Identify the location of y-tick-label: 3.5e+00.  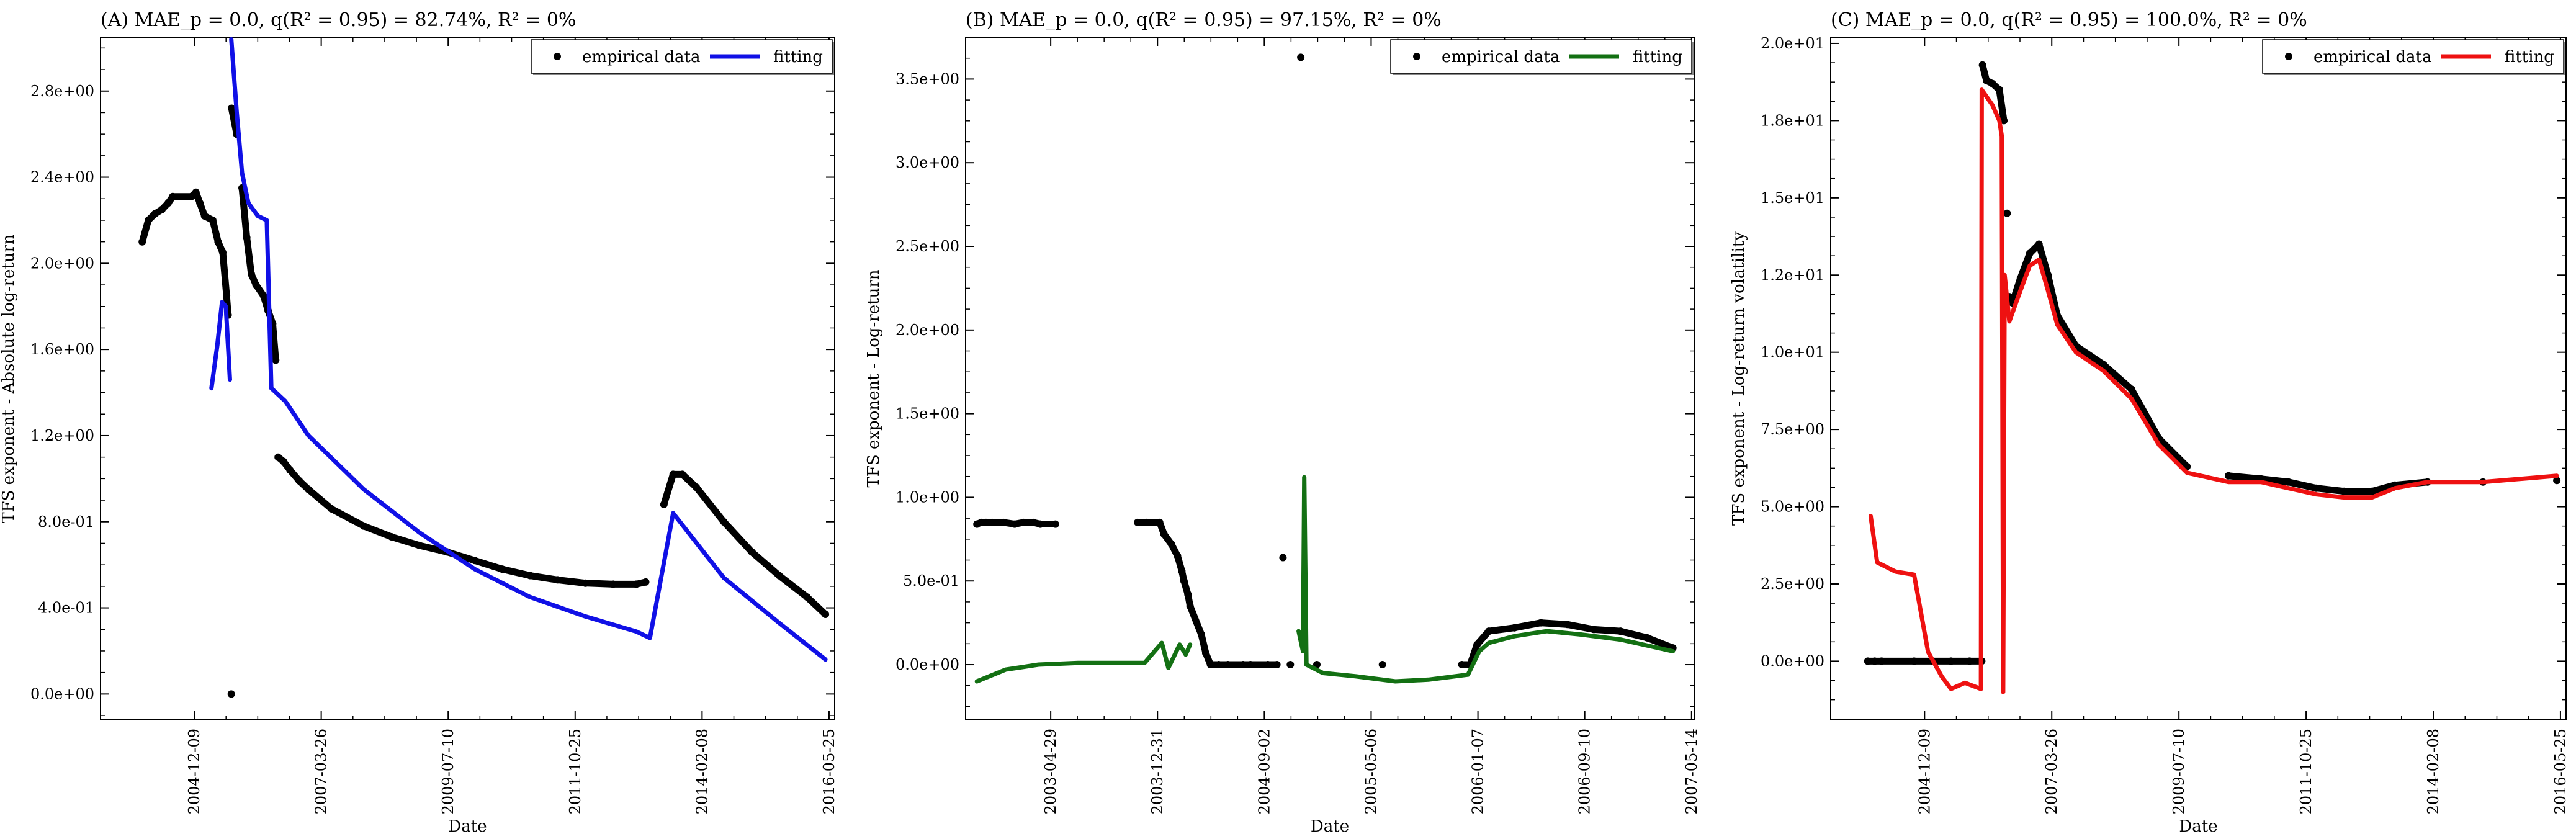
(927, 78).